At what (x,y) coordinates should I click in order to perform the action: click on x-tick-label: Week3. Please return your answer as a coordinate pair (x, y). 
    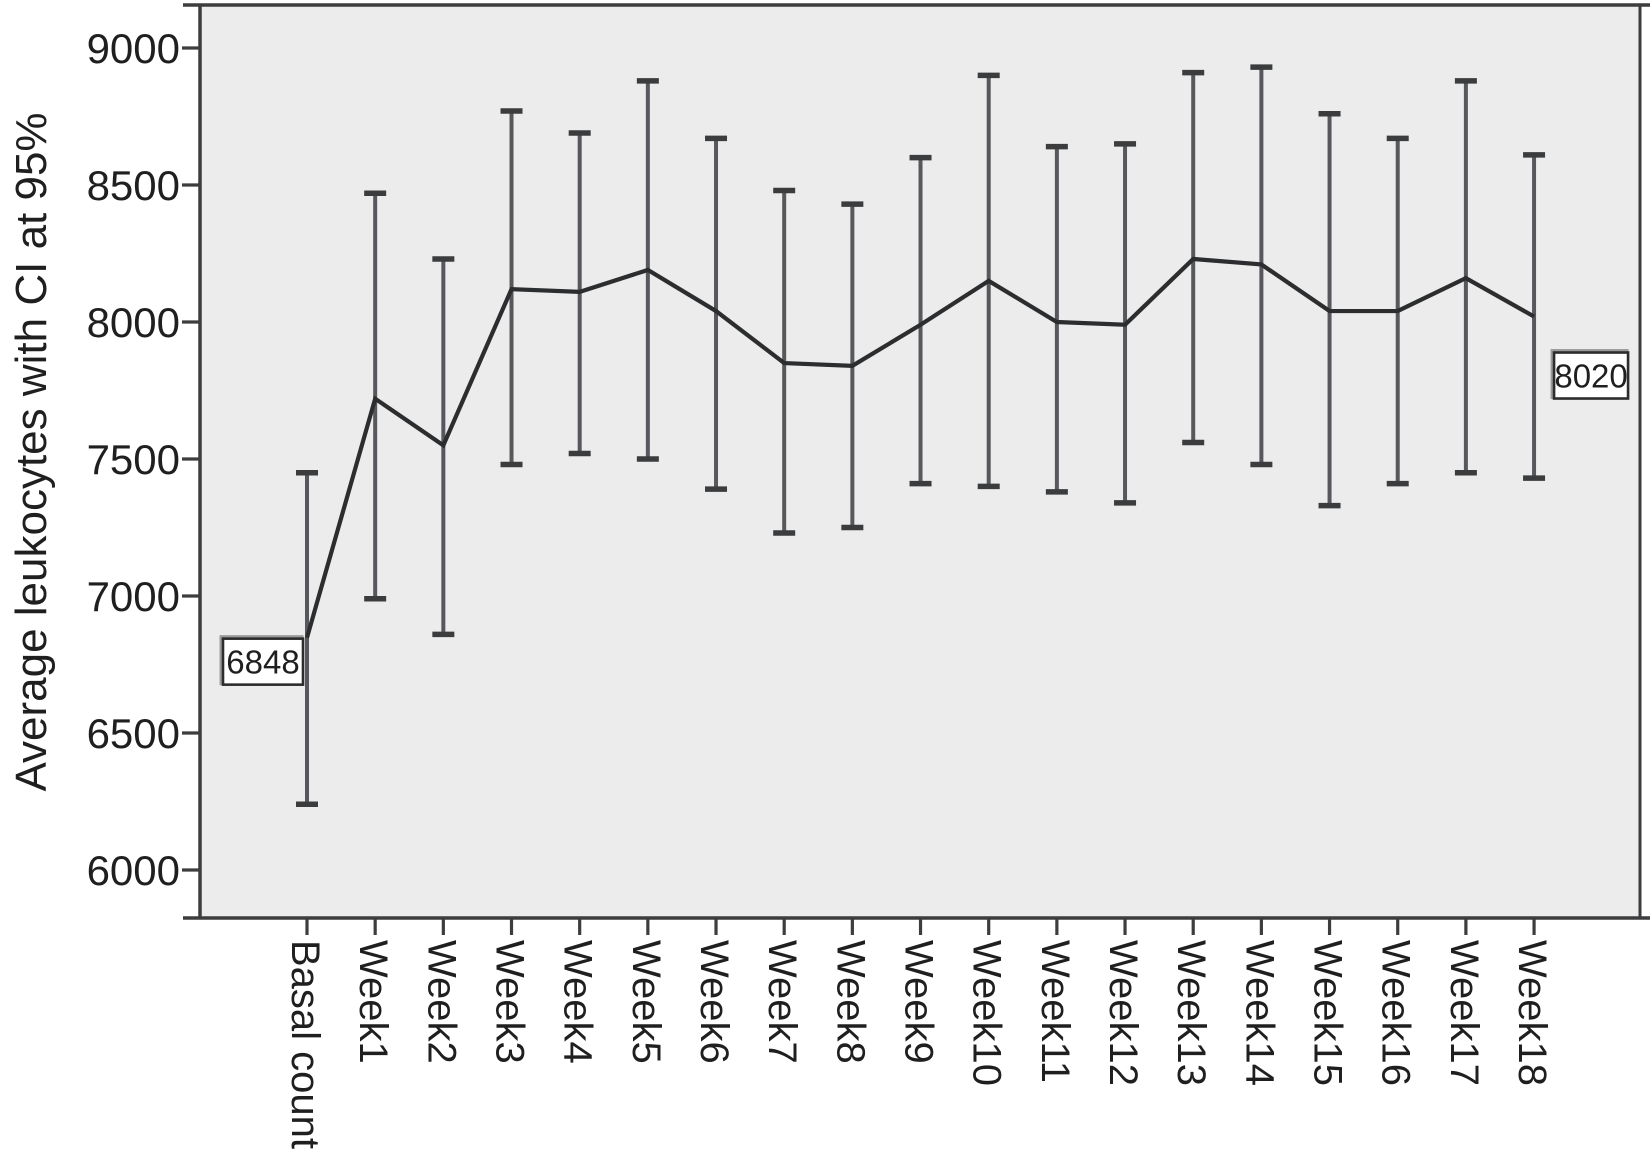
    Looking at the image, I should click on (510, 1002).